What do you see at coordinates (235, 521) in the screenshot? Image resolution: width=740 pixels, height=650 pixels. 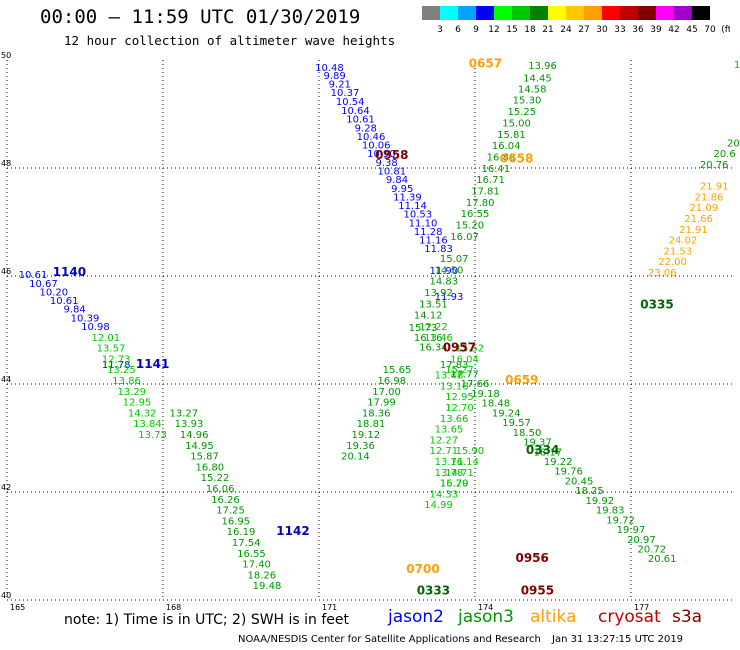 I see `data-point-jason3: 16.95` at bounding box center [235, 521].